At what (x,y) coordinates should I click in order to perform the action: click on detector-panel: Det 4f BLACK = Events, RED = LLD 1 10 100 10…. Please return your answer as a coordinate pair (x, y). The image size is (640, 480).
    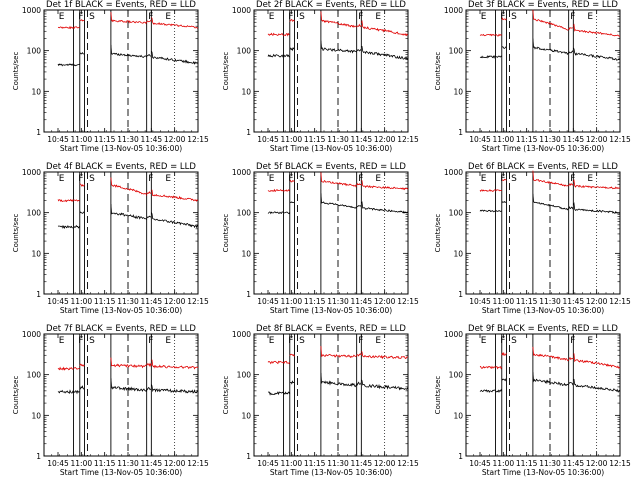
    Looking at the image, I should click on (110, 238).